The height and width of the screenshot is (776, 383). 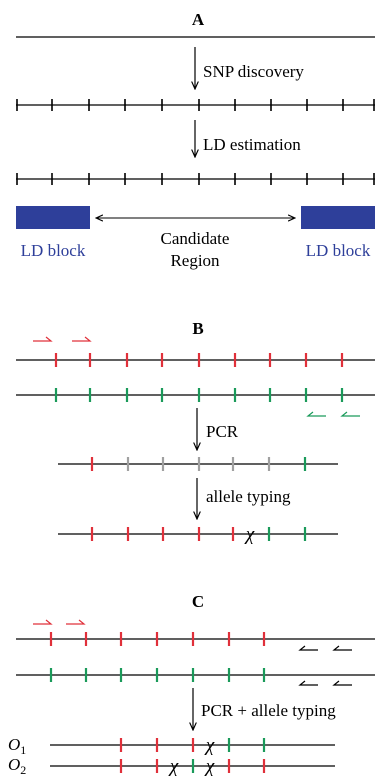 I want to click on pcr-label: PCR, so click(x=222, y=431).